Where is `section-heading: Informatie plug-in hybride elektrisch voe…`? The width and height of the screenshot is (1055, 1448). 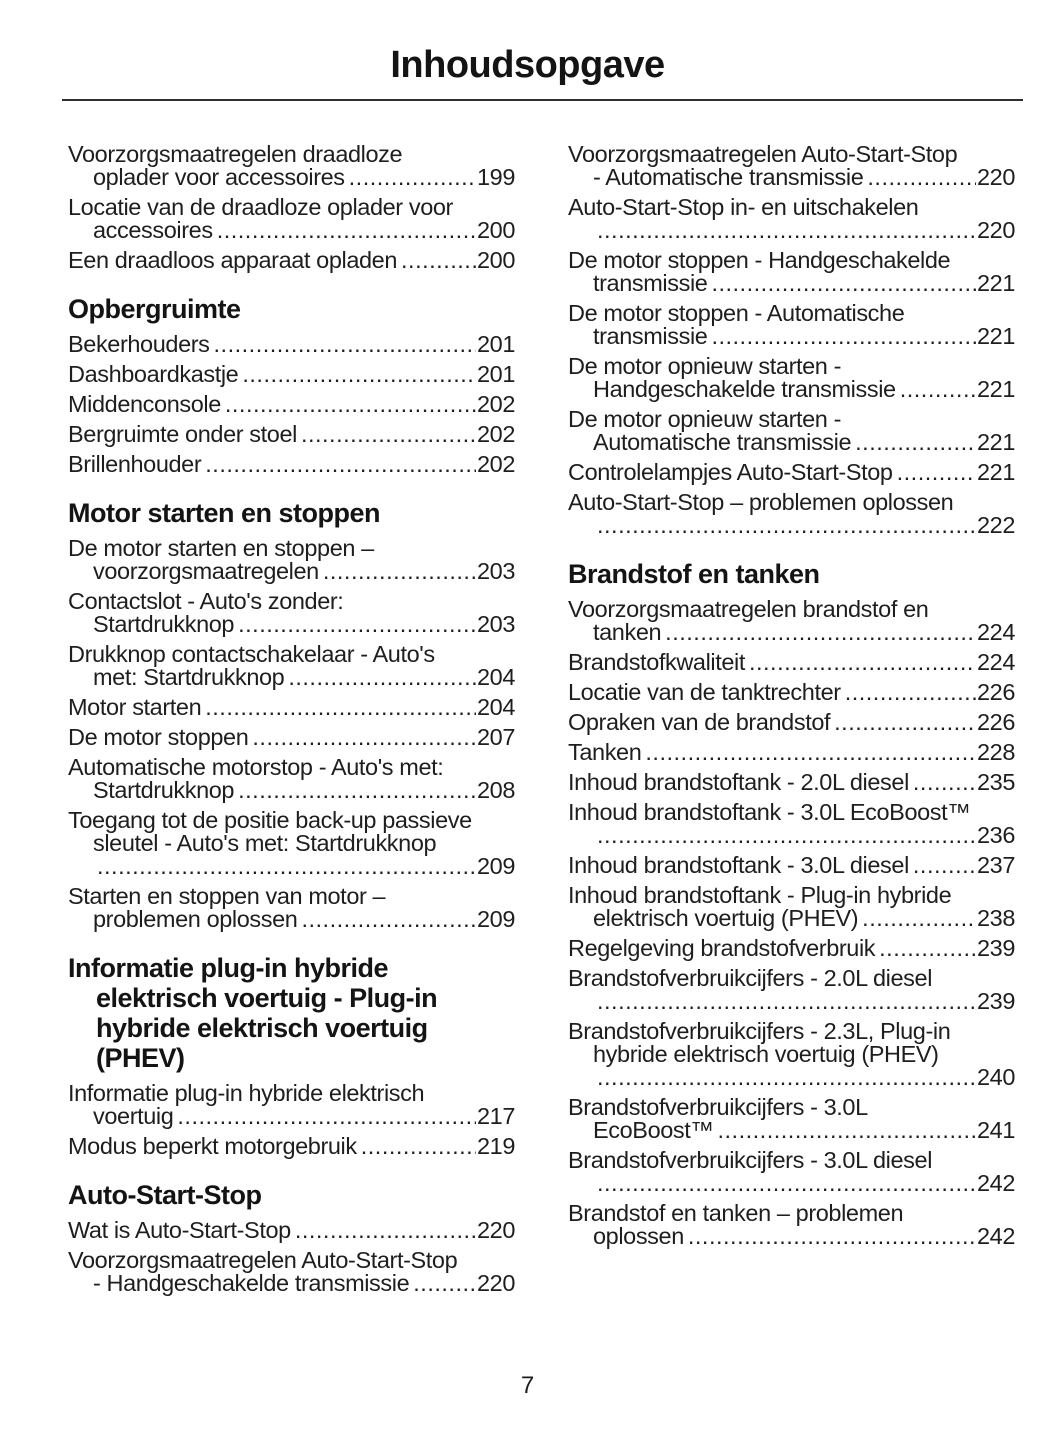
section-heading: Informatie plug-in hybride elektrisch voe… is located at coordinates (253, 1013).